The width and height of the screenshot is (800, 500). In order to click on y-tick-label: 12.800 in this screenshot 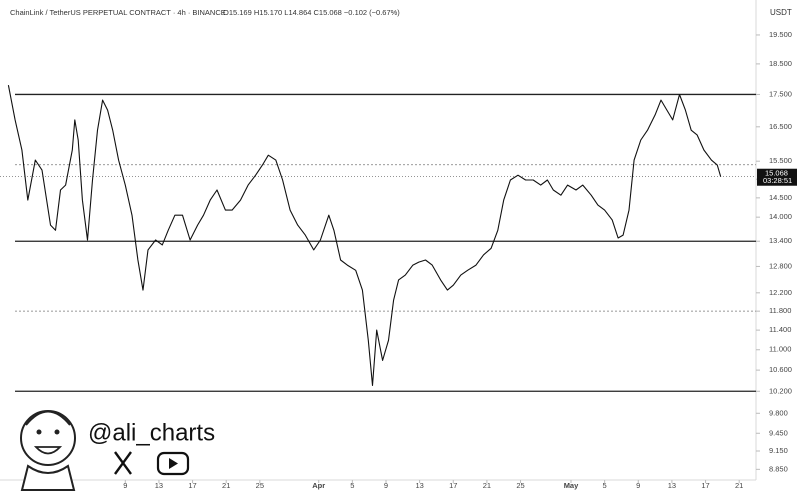, I will do `click(780, 265)`.